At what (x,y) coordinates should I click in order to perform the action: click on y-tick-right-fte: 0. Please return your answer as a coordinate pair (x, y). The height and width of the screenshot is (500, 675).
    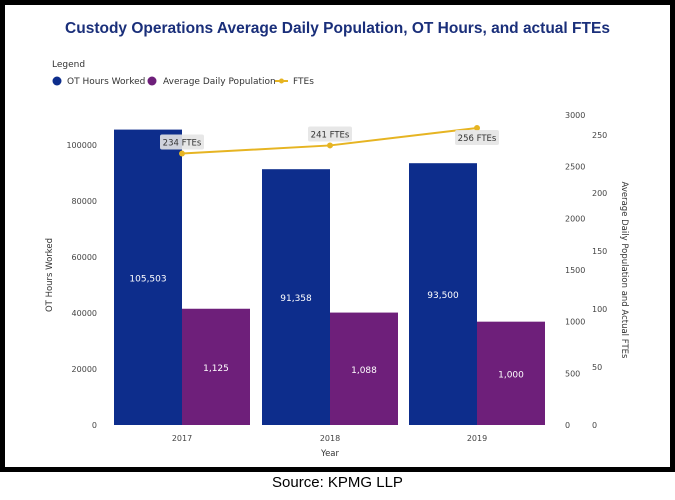
    Looking at the image, I should click on (594, 425).